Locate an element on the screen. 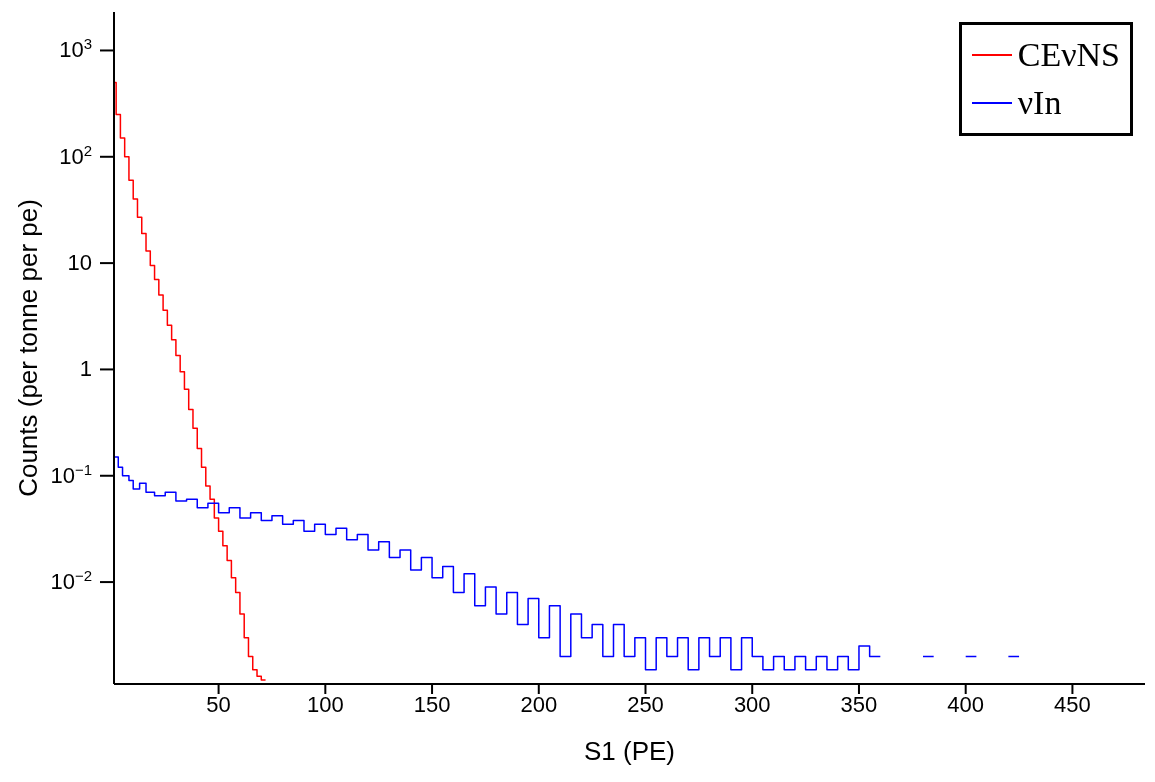  x-tick-label: 250 is located at coordinates (645, 704).